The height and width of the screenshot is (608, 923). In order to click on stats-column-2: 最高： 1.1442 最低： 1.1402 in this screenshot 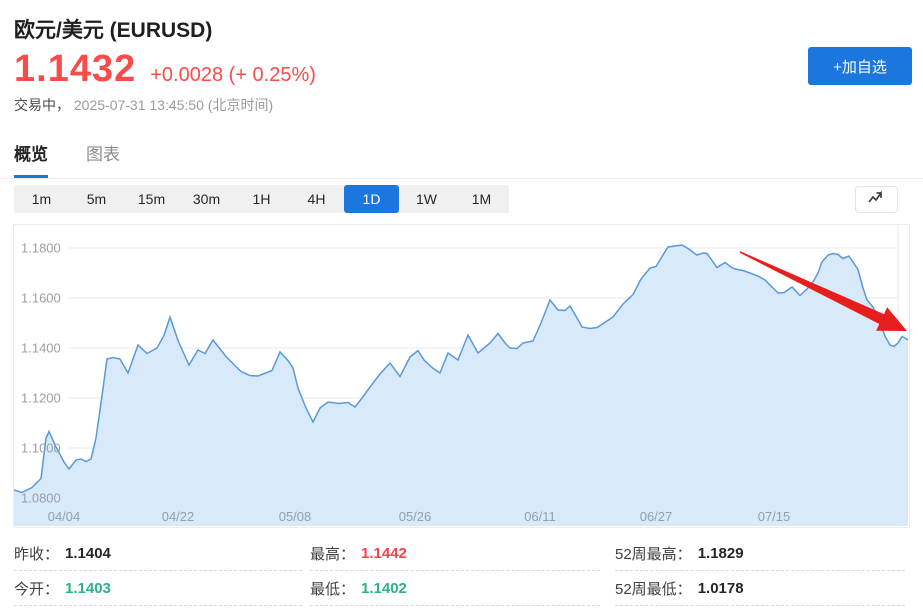, I will do `click(455, 571)`.